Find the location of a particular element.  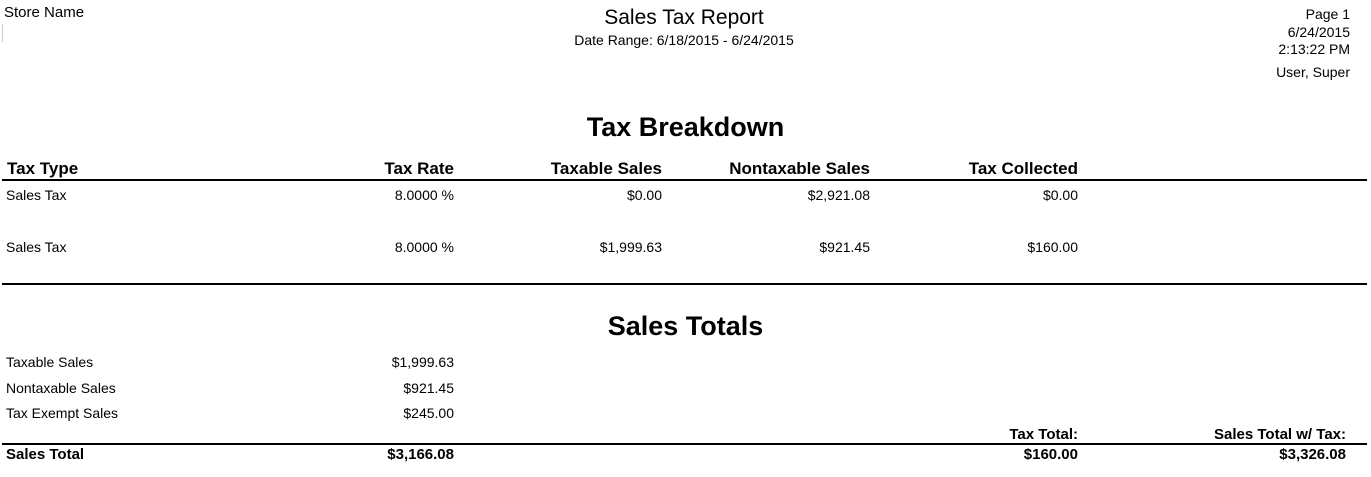

sales-total-value: $3,166.08 is located at coordinates (420, 454).